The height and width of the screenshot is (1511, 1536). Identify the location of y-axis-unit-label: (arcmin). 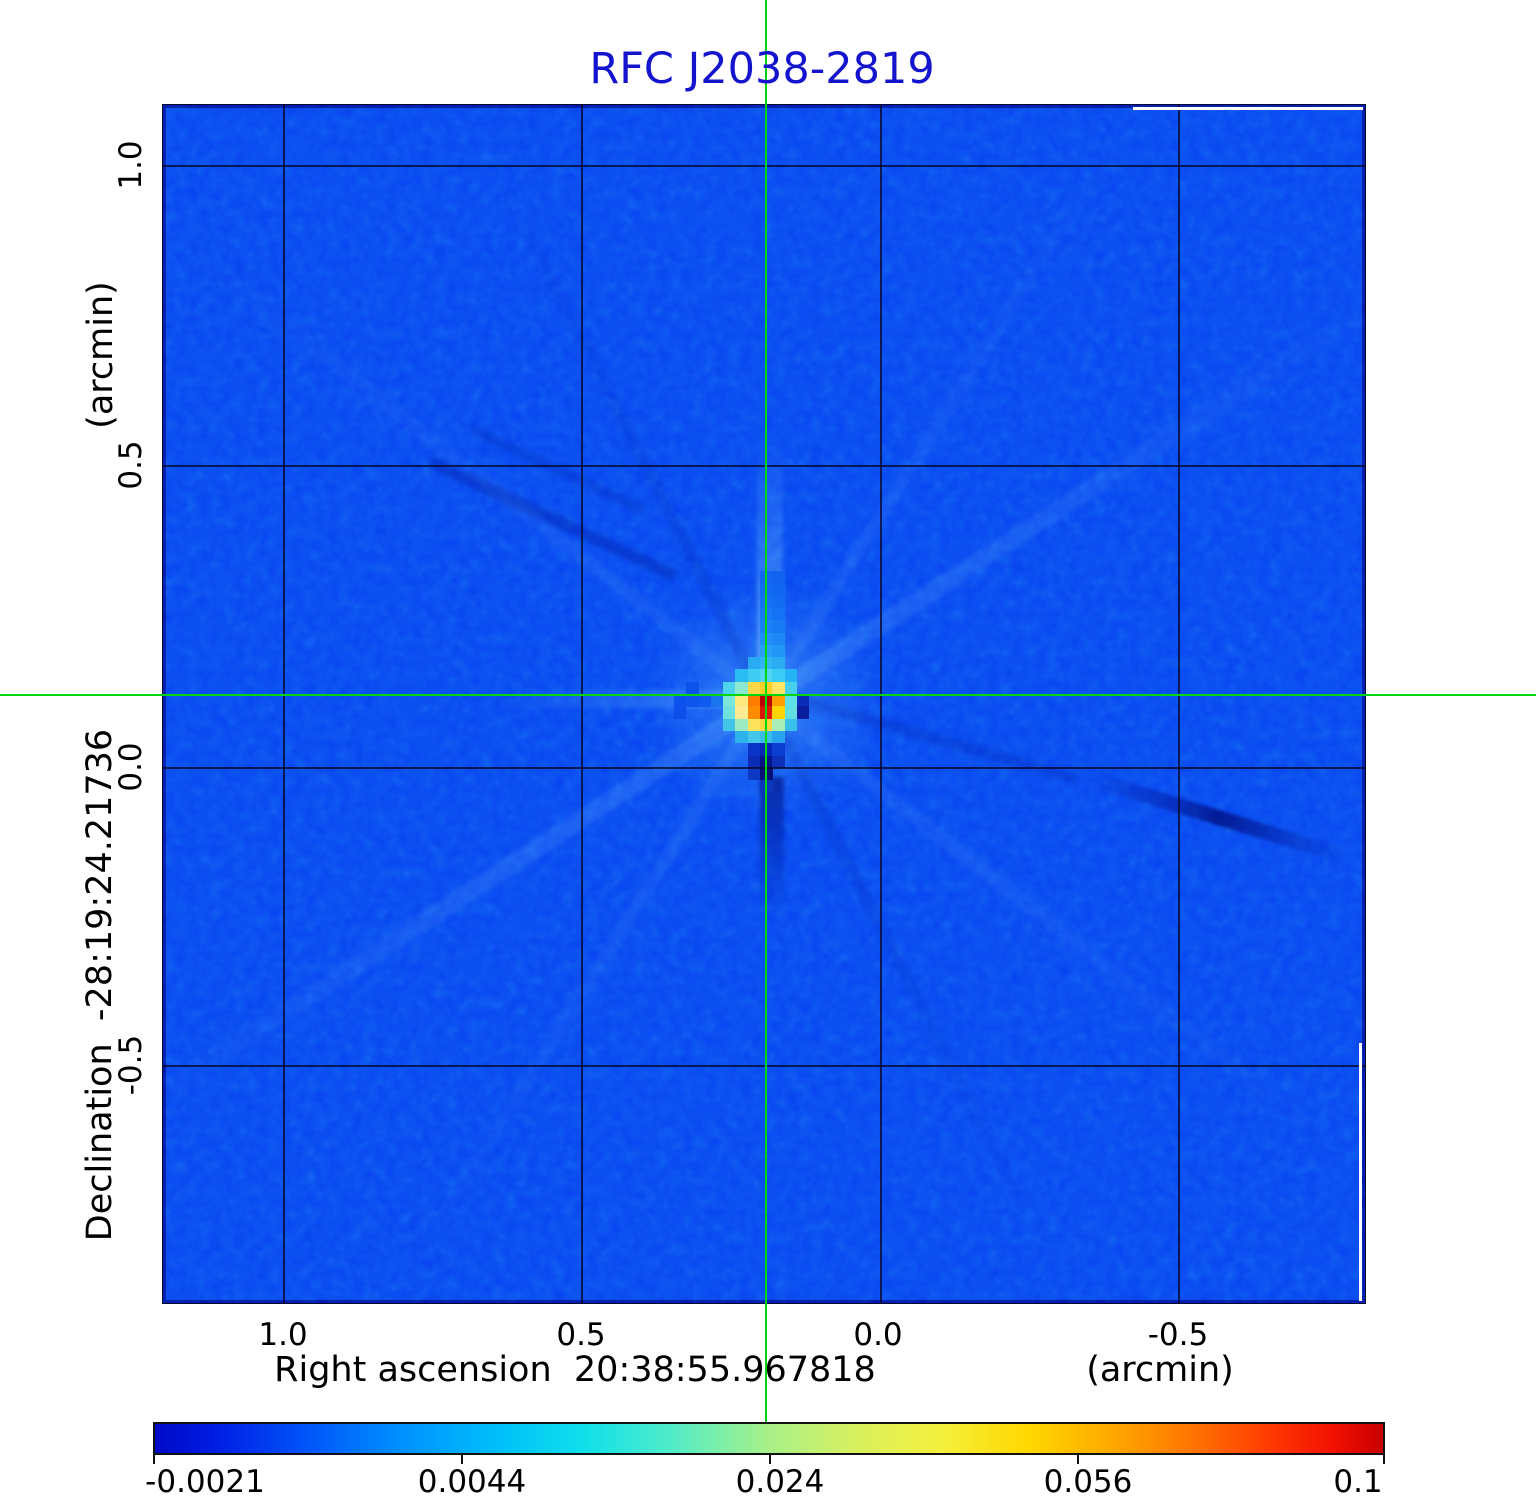
(101, 355).